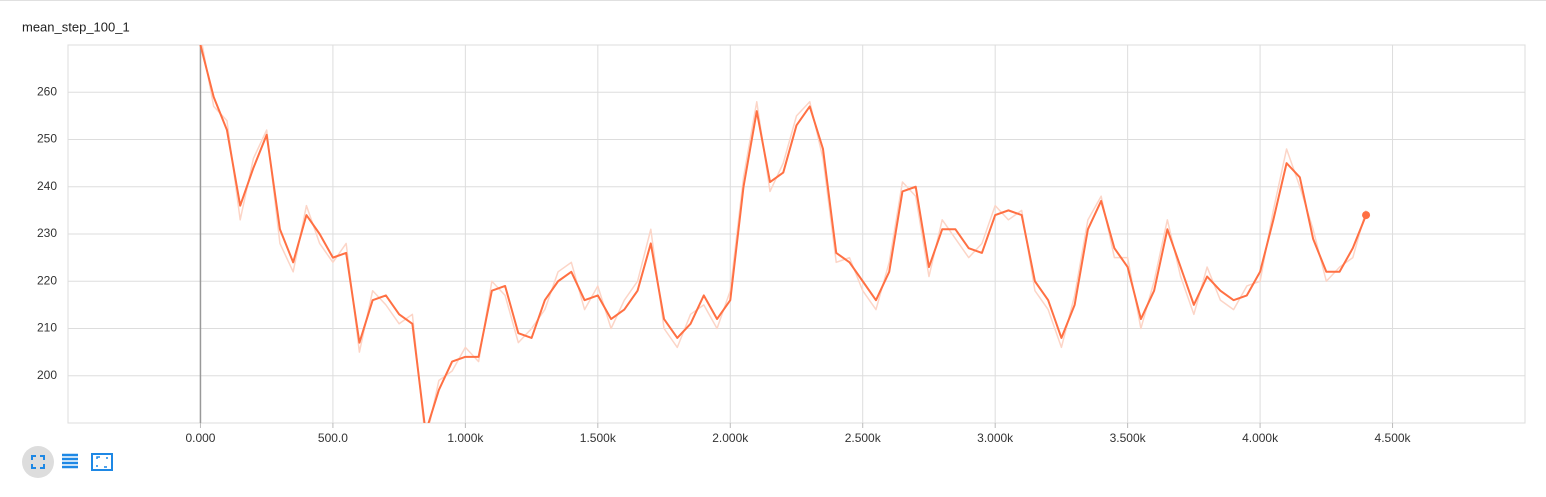  I want to click on toolbar, so click(67, 462).